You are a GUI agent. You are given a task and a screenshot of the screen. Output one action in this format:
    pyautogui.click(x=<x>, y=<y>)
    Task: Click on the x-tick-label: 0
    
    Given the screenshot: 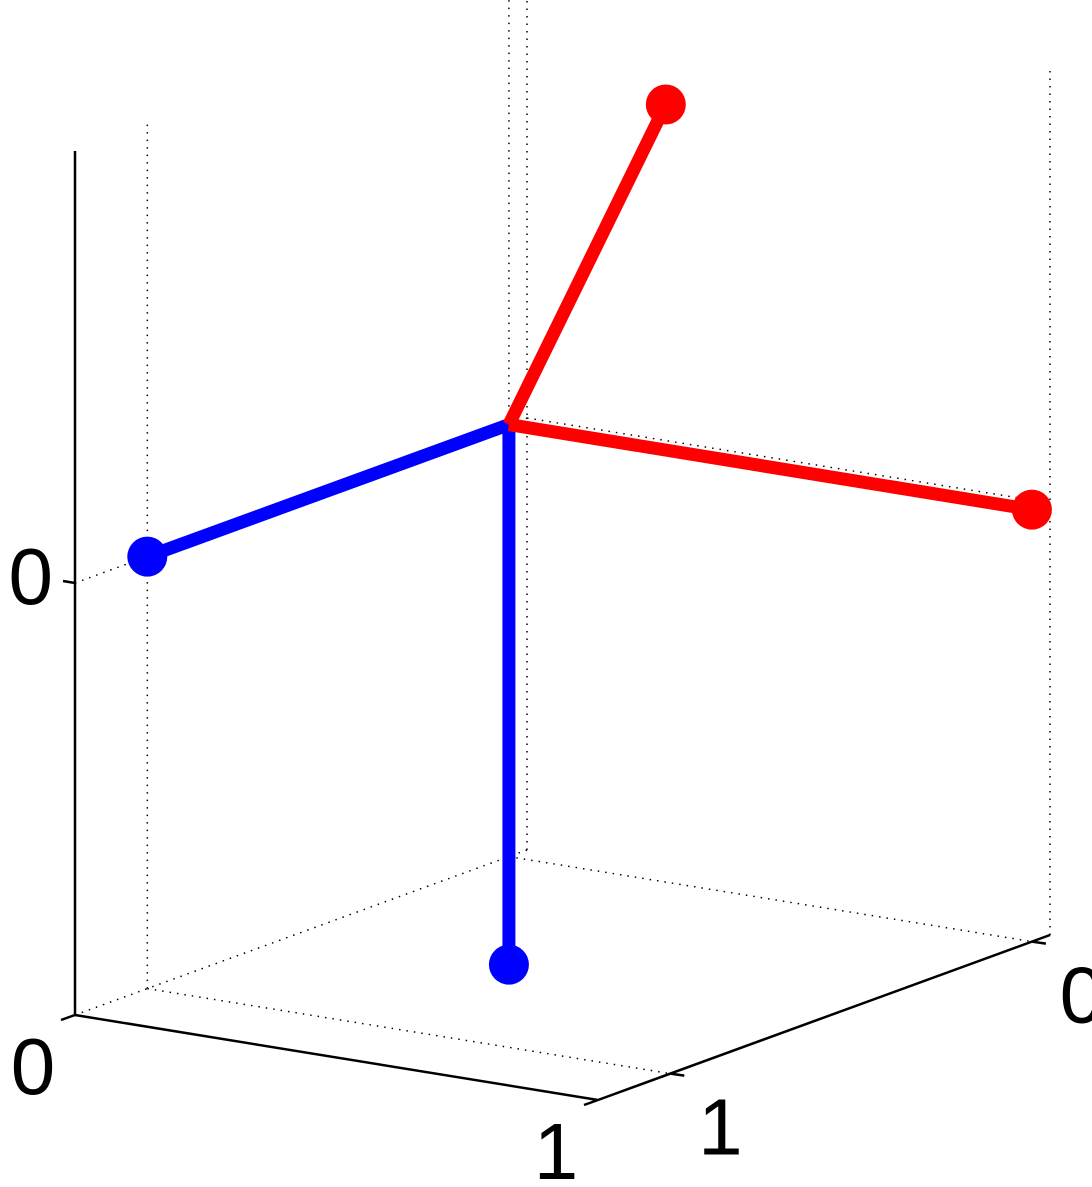 What is the action you would take?
    pyautogui.click(x=33, y=1066)
    